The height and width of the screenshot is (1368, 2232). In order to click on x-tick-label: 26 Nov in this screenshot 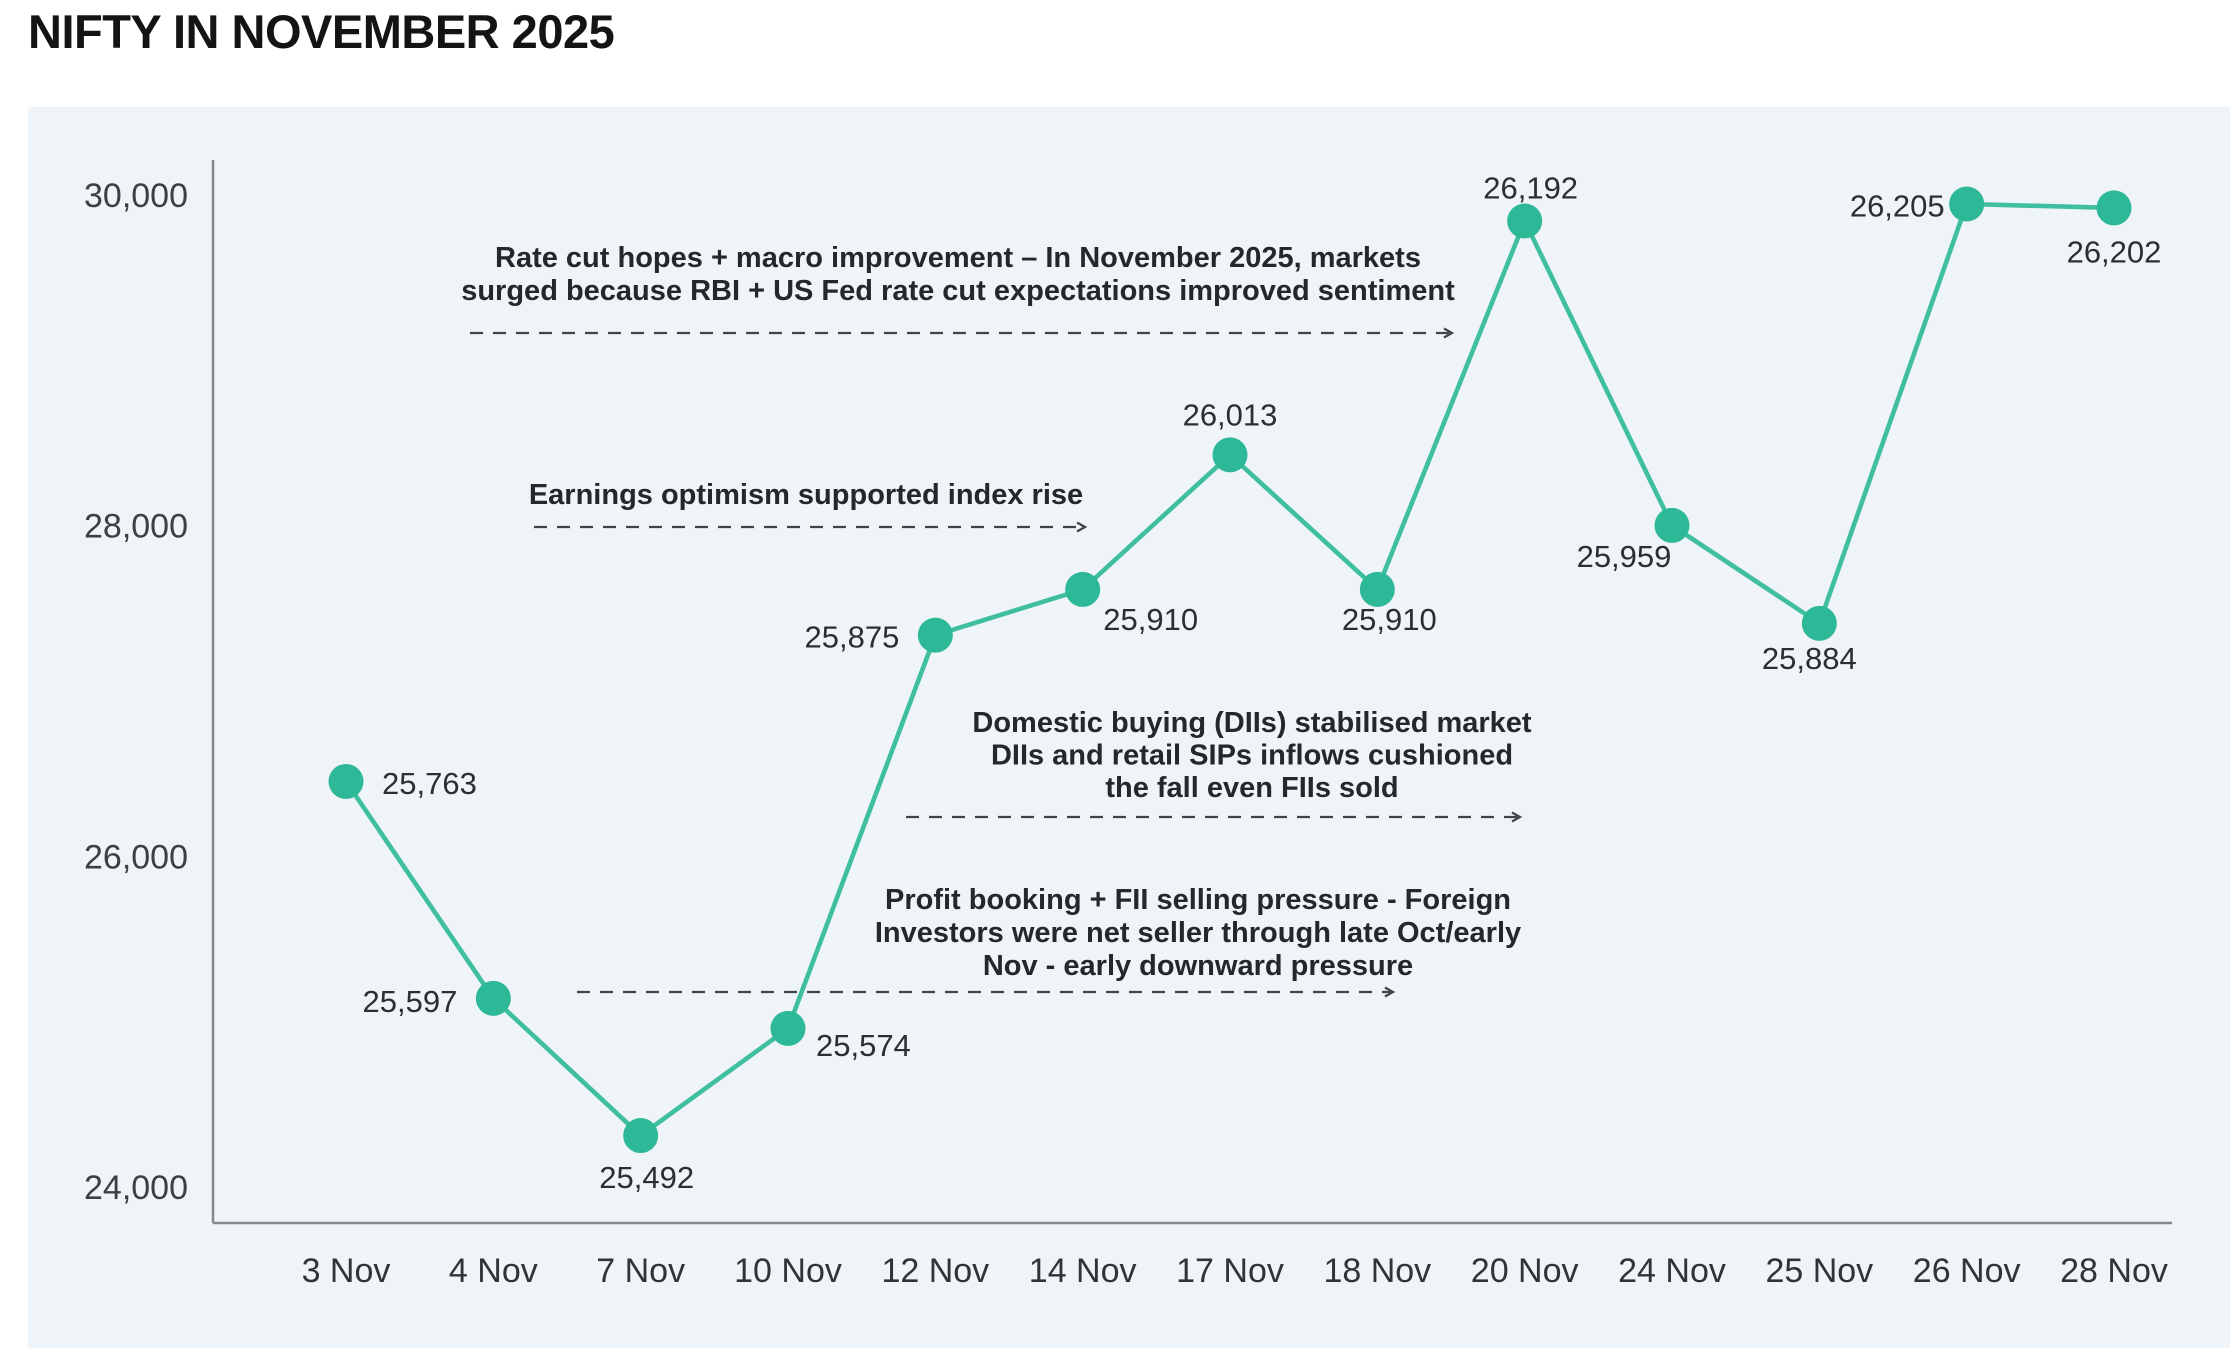, I will do `click(1967, 1271)`.